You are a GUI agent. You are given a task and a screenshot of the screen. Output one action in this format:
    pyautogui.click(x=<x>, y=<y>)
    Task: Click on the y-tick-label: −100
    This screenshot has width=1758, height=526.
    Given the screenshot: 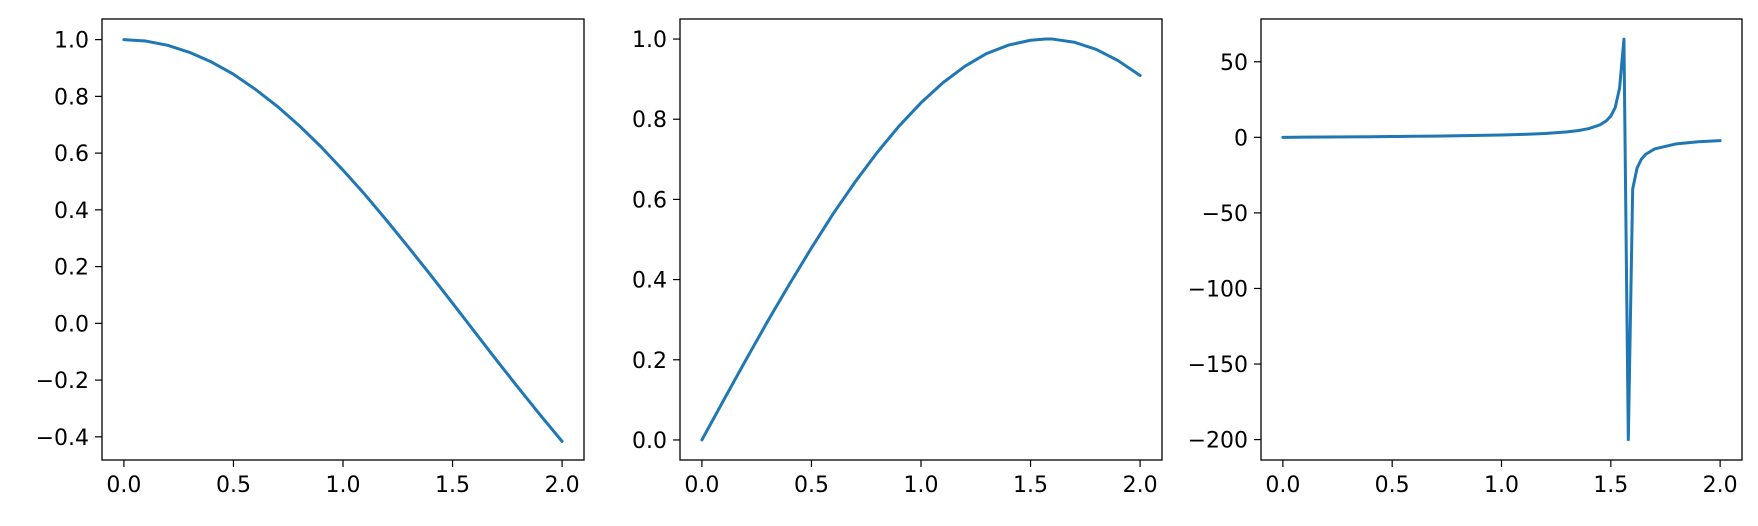 What is the action you would take?
    pyautogui.click(x=1218, y=289)
    